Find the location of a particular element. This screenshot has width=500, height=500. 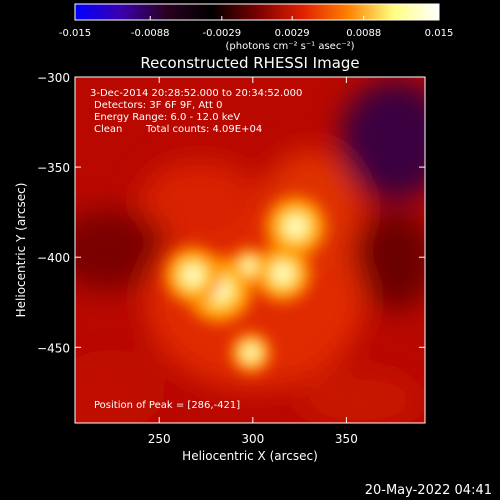

colorbar-units: (photons cm⁻² s⁻¹ asec⁻²) is located at coordinates (289, 46).